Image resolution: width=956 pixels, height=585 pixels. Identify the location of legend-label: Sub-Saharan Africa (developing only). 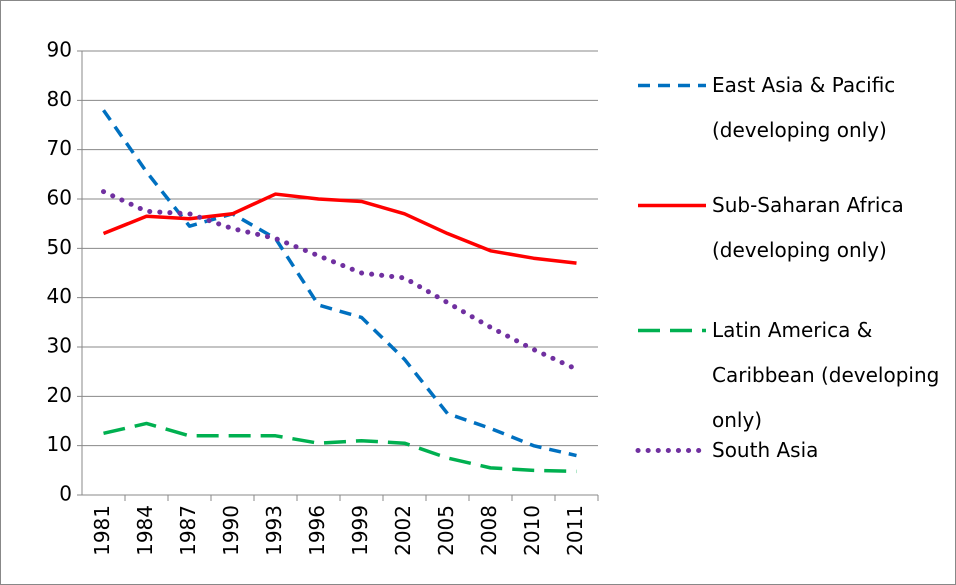
(808, 227).